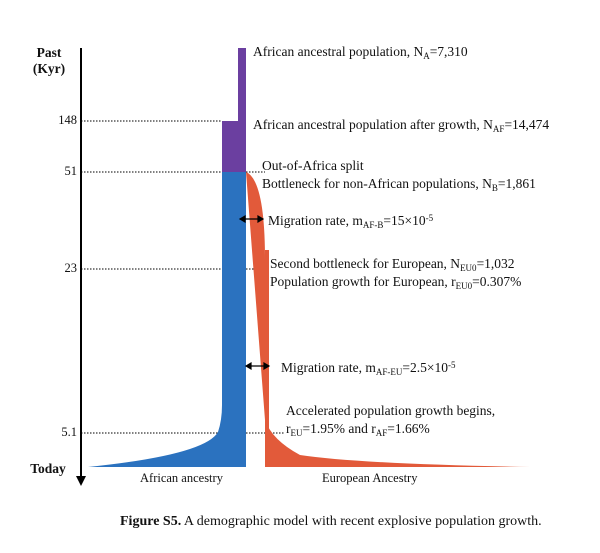  I want to click on today-label: Today, so click(48, 468).